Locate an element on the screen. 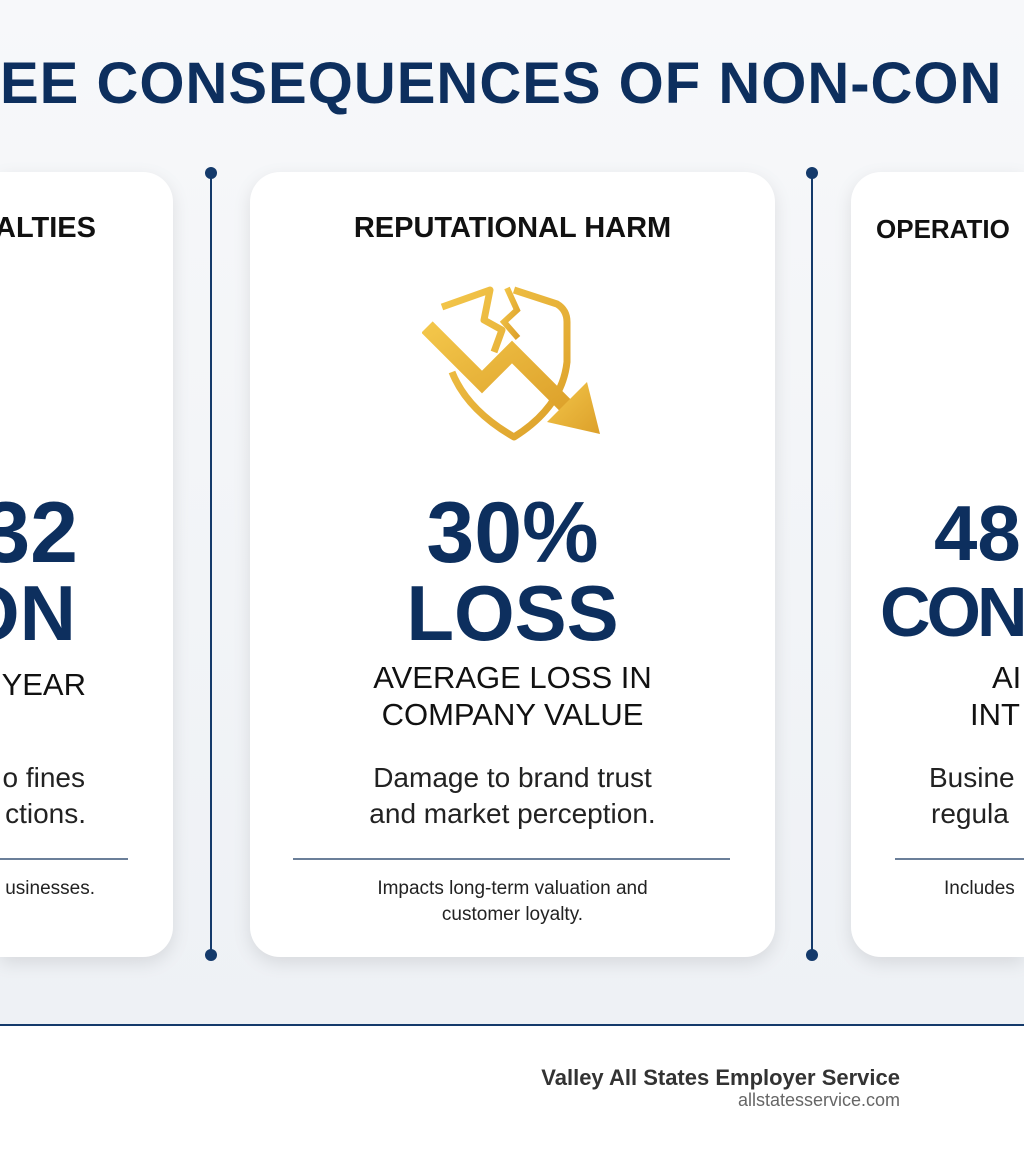 This screenshot has height=1154, width=1024. card-stat-unit: CON is located at coordinates (952, 612).